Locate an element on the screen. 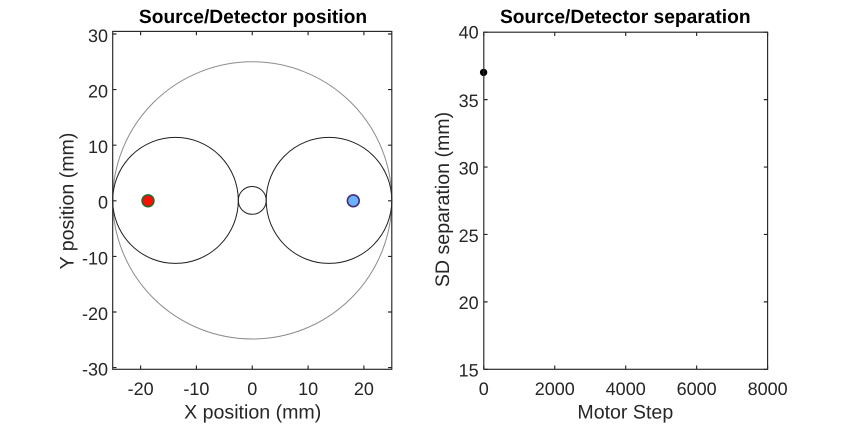  svg-text: 2000 is located at coordinates (555, 389).